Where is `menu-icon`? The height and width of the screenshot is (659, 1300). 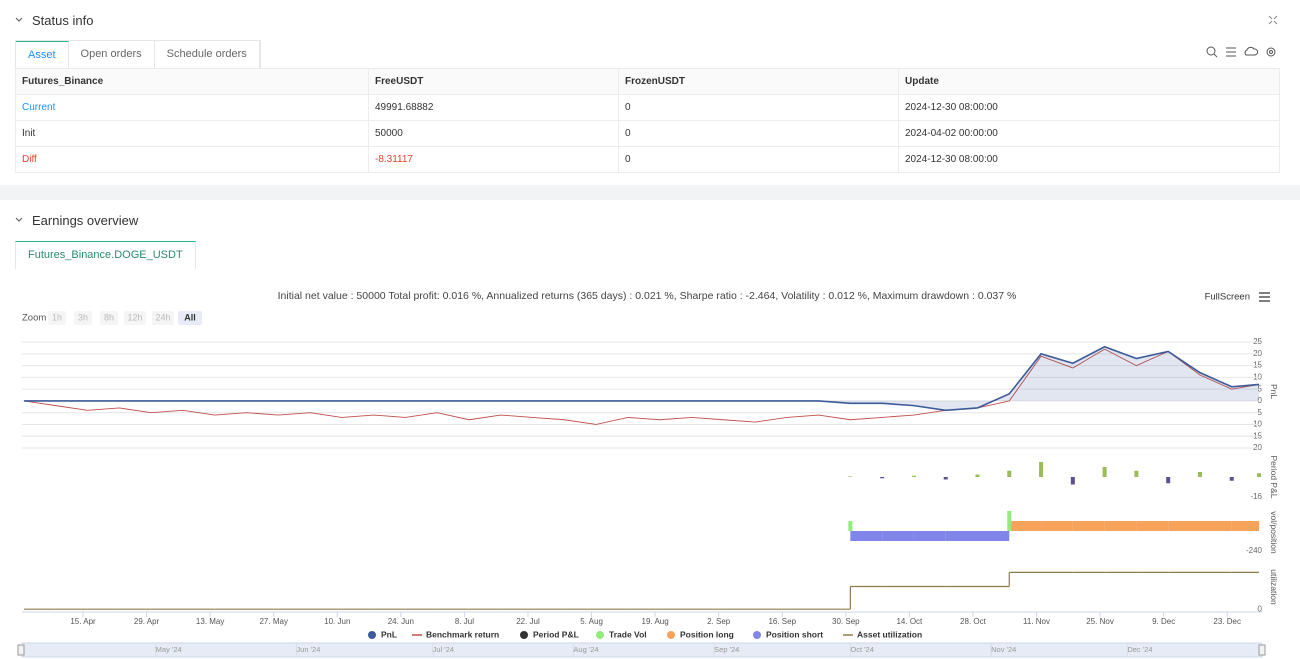
menu-icon is located at coordinates (1264, 297).